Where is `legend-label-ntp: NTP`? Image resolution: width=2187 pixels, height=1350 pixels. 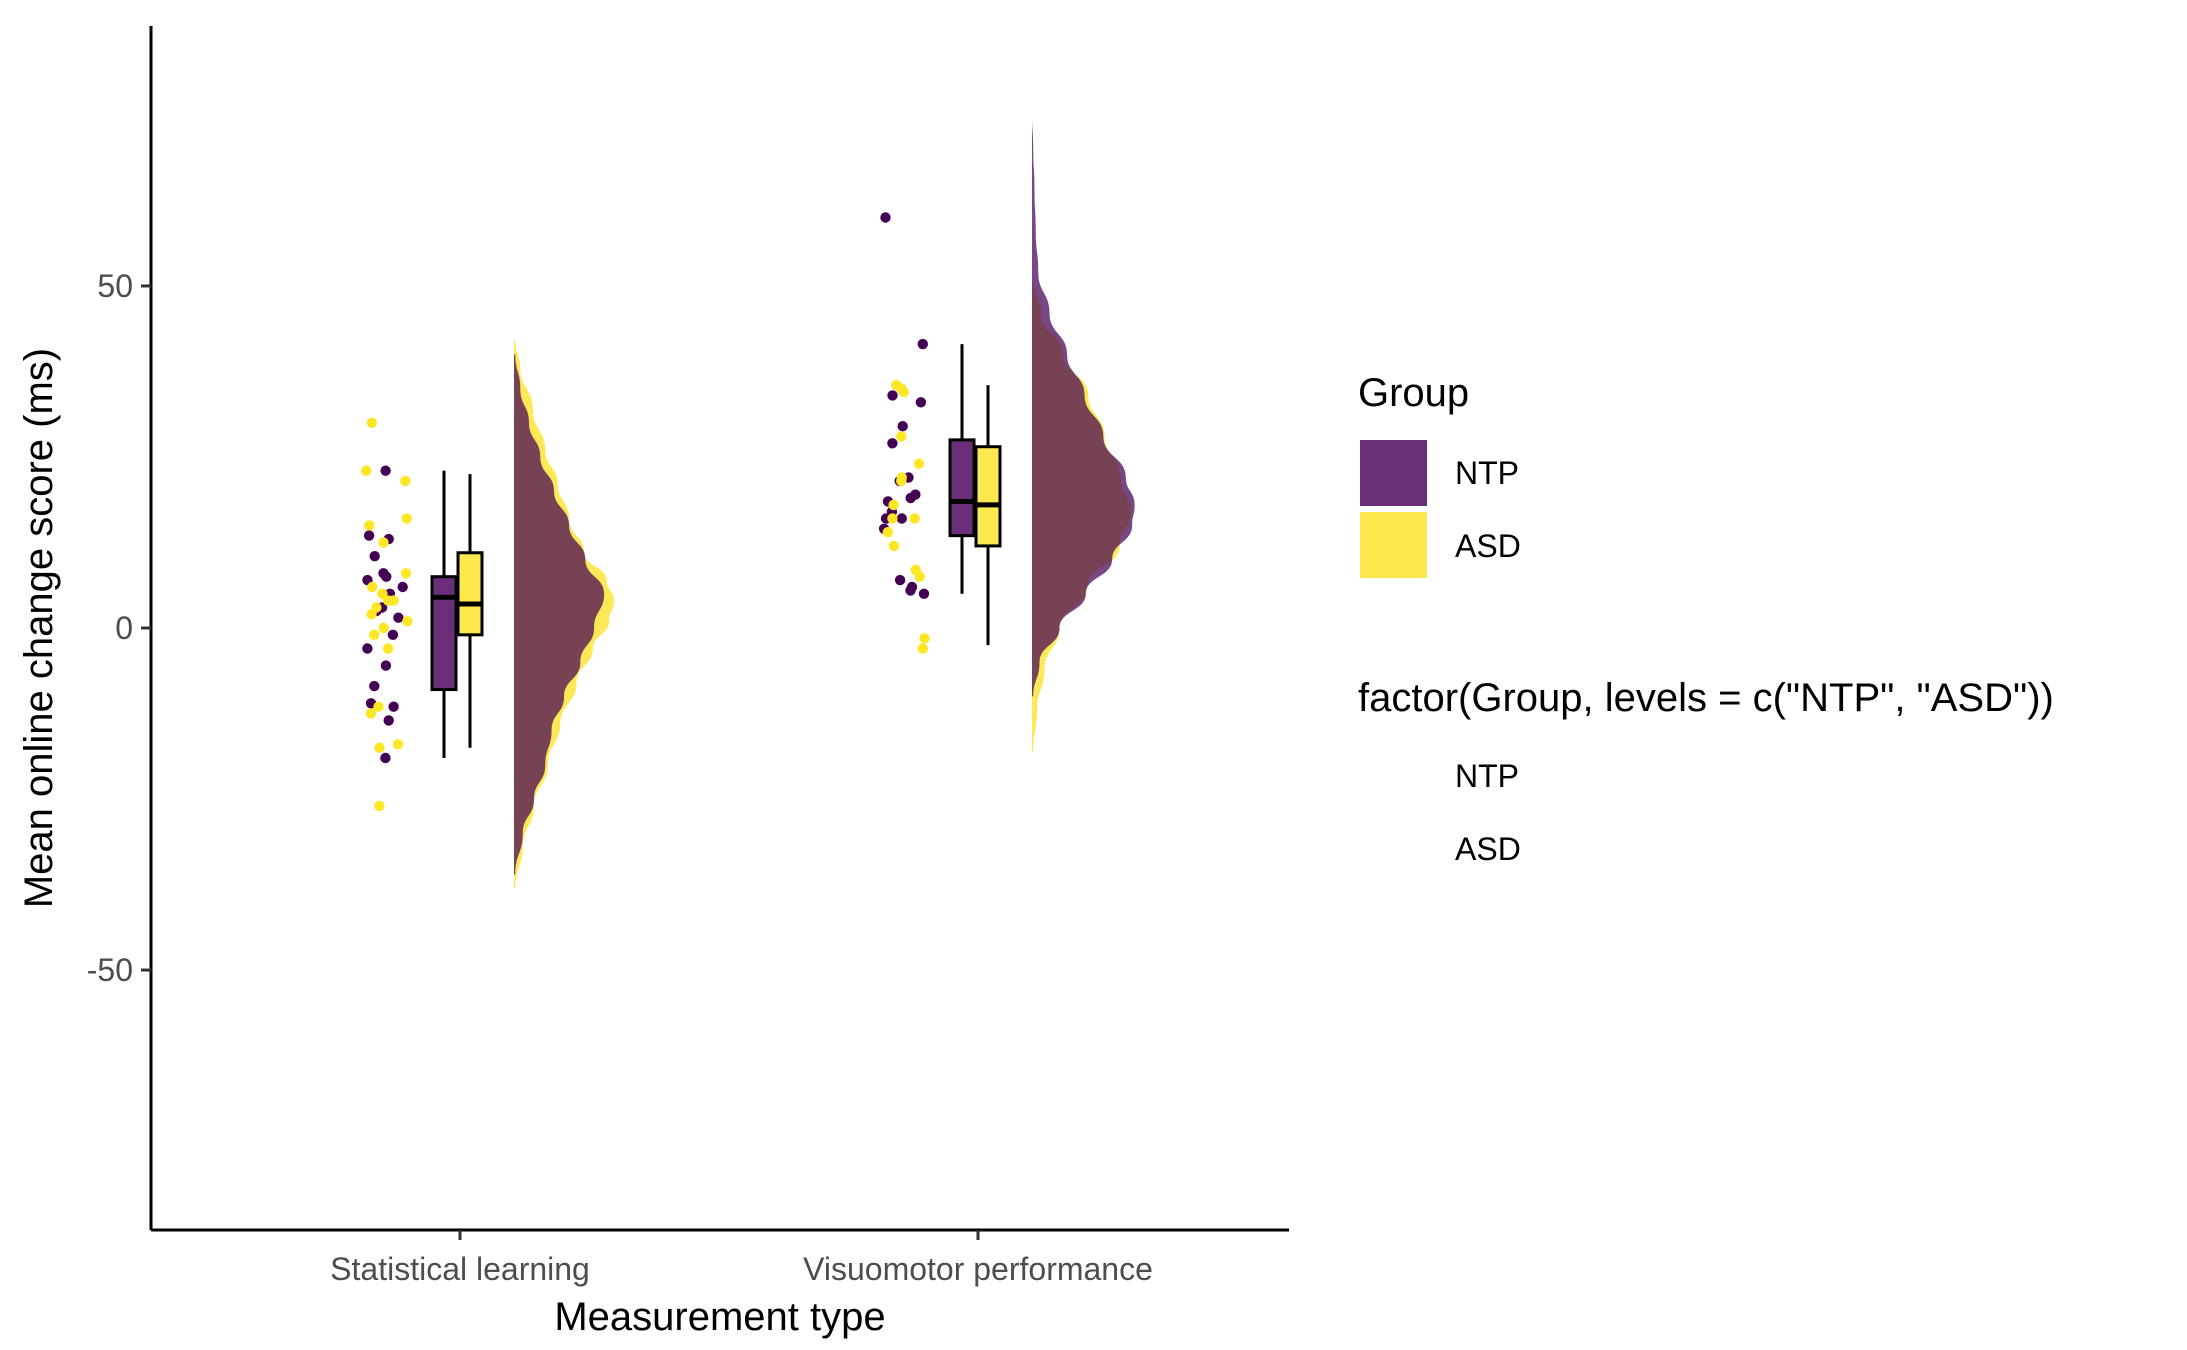 legend-label-ntp: NTP is located at coordinates (1487, 473).